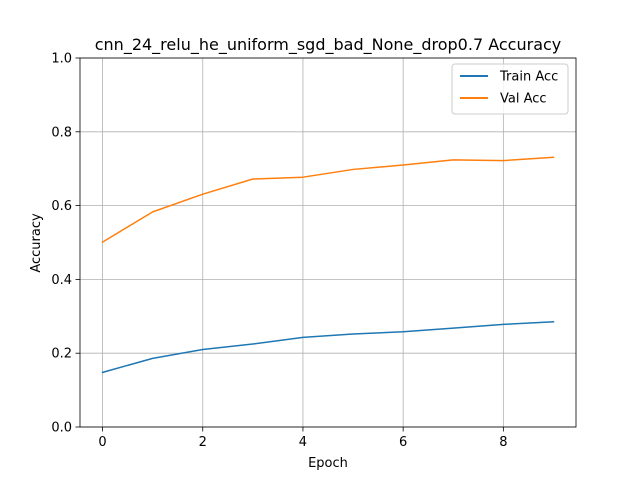 This screenshot has width=640, height=480. Describe the element at coordinates (528, 77) in the screenshot. I see `legend-label-train-acc: Train Acc` at that location.